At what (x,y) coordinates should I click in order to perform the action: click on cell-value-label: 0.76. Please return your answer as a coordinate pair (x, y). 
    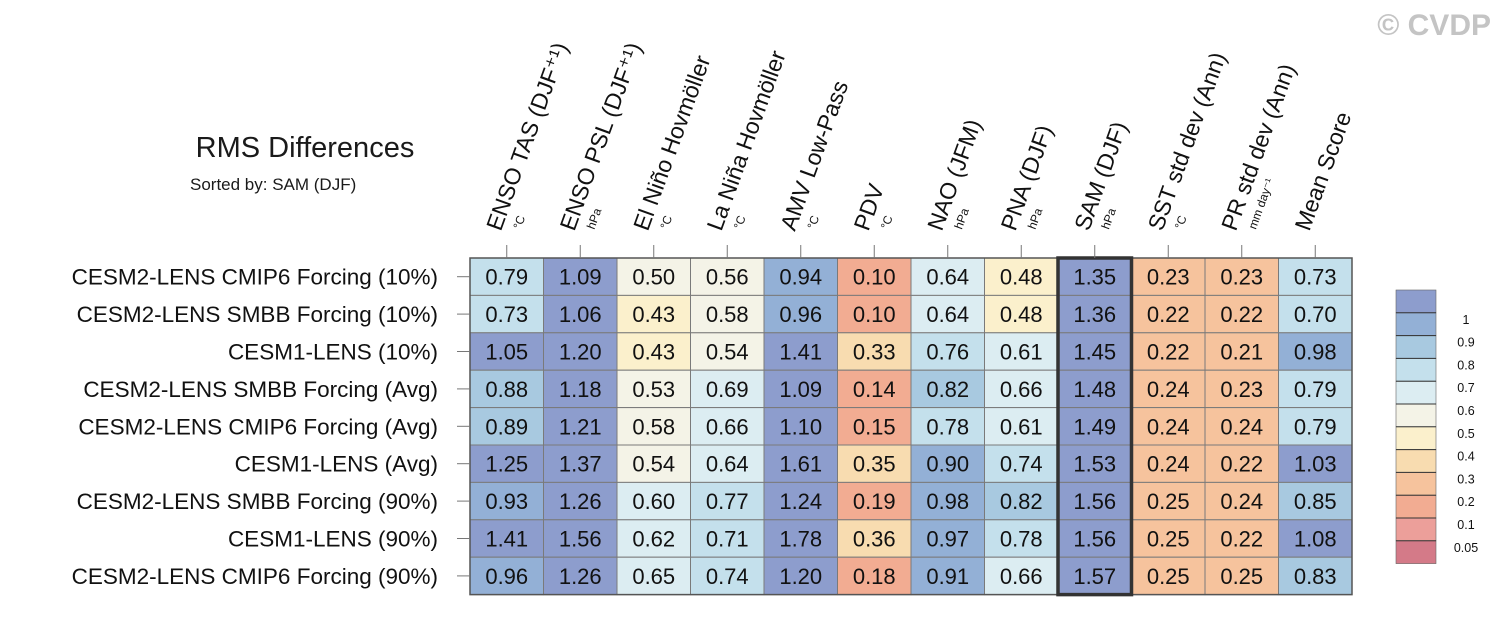
    Looking at the image, I should click on (947, 352).